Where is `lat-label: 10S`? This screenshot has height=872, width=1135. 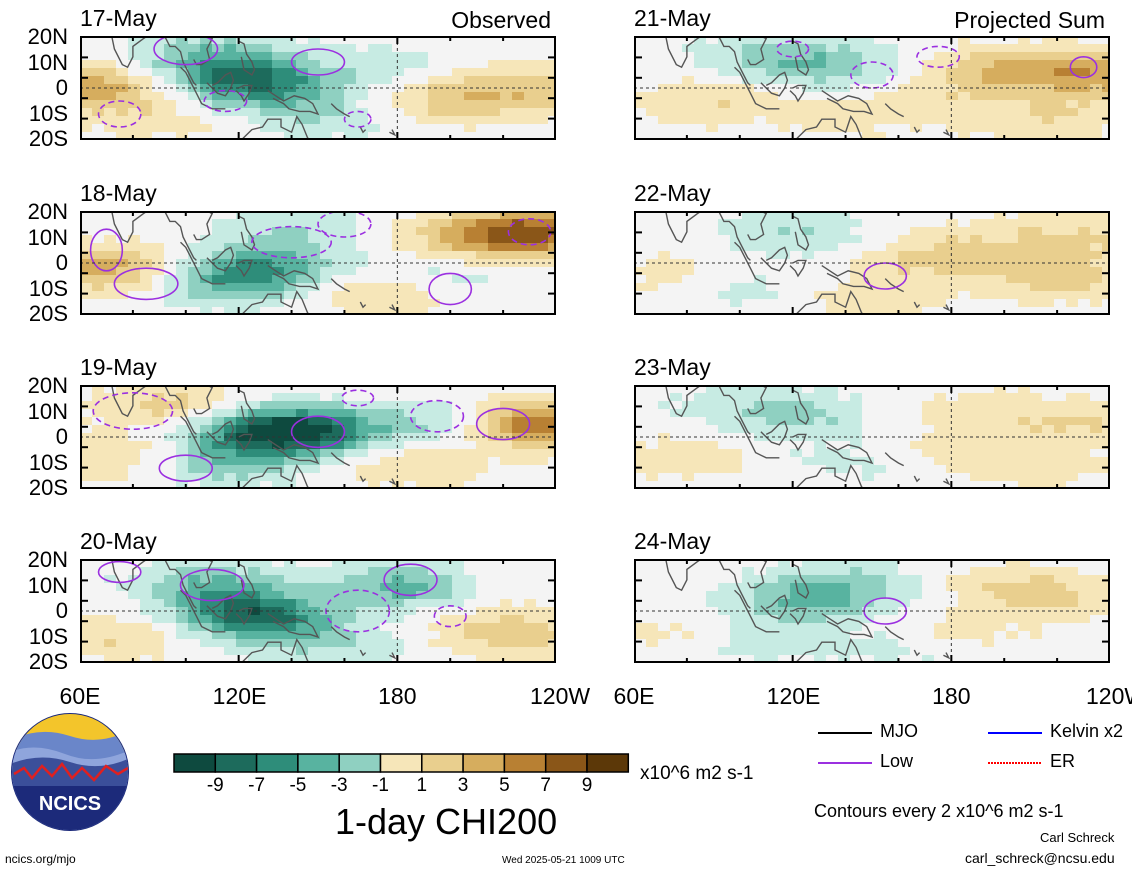
lat-label: 10S is located at coordinates (48, 636).